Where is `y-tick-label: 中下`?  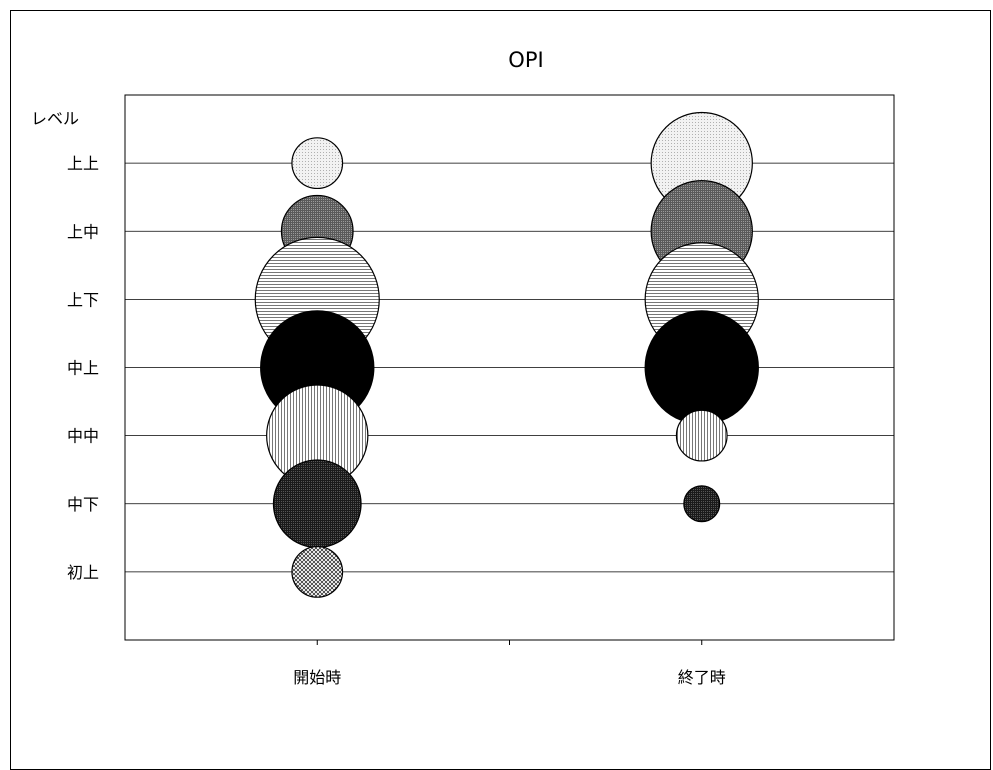 y-tick-label: 中下 is located at coordinates (83, 504).